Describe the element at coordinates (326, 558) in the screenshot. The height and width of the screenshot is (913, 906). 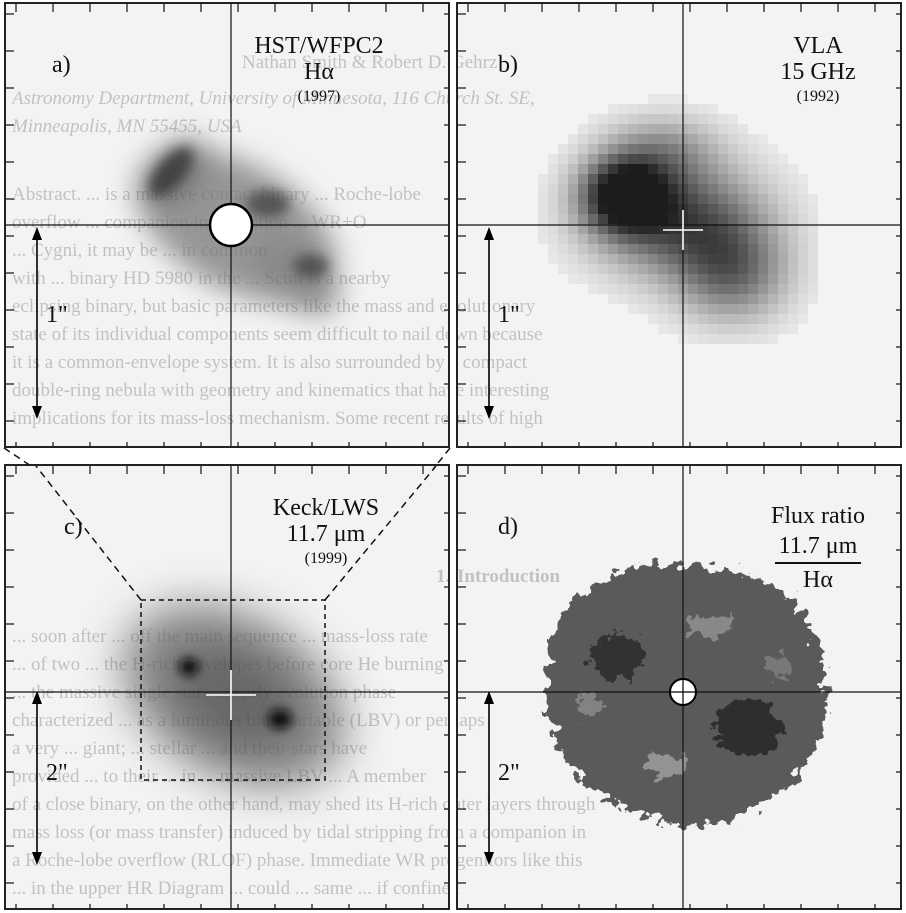
I see `panel-c-year: (1999)` at that location.